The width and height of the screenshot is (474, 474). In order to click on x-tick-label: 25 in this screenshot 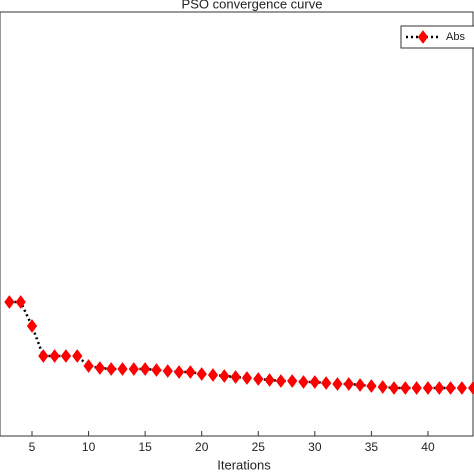, I will do `click(259, 447)`.